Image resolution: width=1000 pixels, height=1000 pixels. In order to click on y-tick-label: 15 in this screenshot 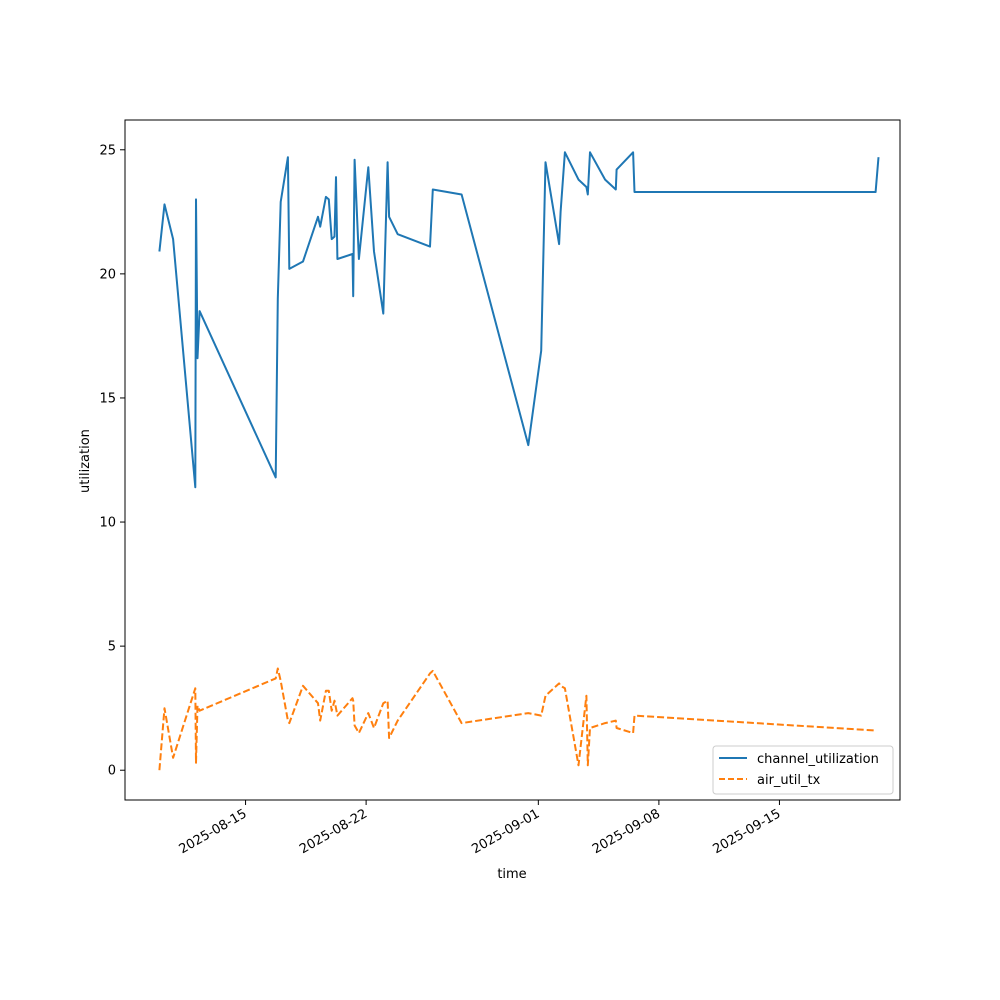, I will do `click(107, 398)`.